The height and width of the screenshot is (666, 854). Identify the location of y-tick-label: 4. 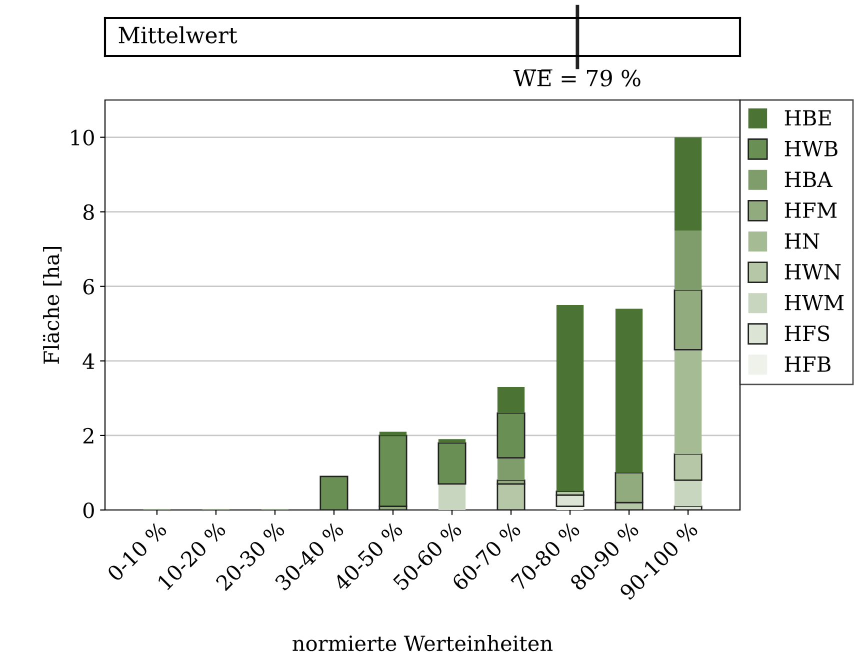
(88, 361).